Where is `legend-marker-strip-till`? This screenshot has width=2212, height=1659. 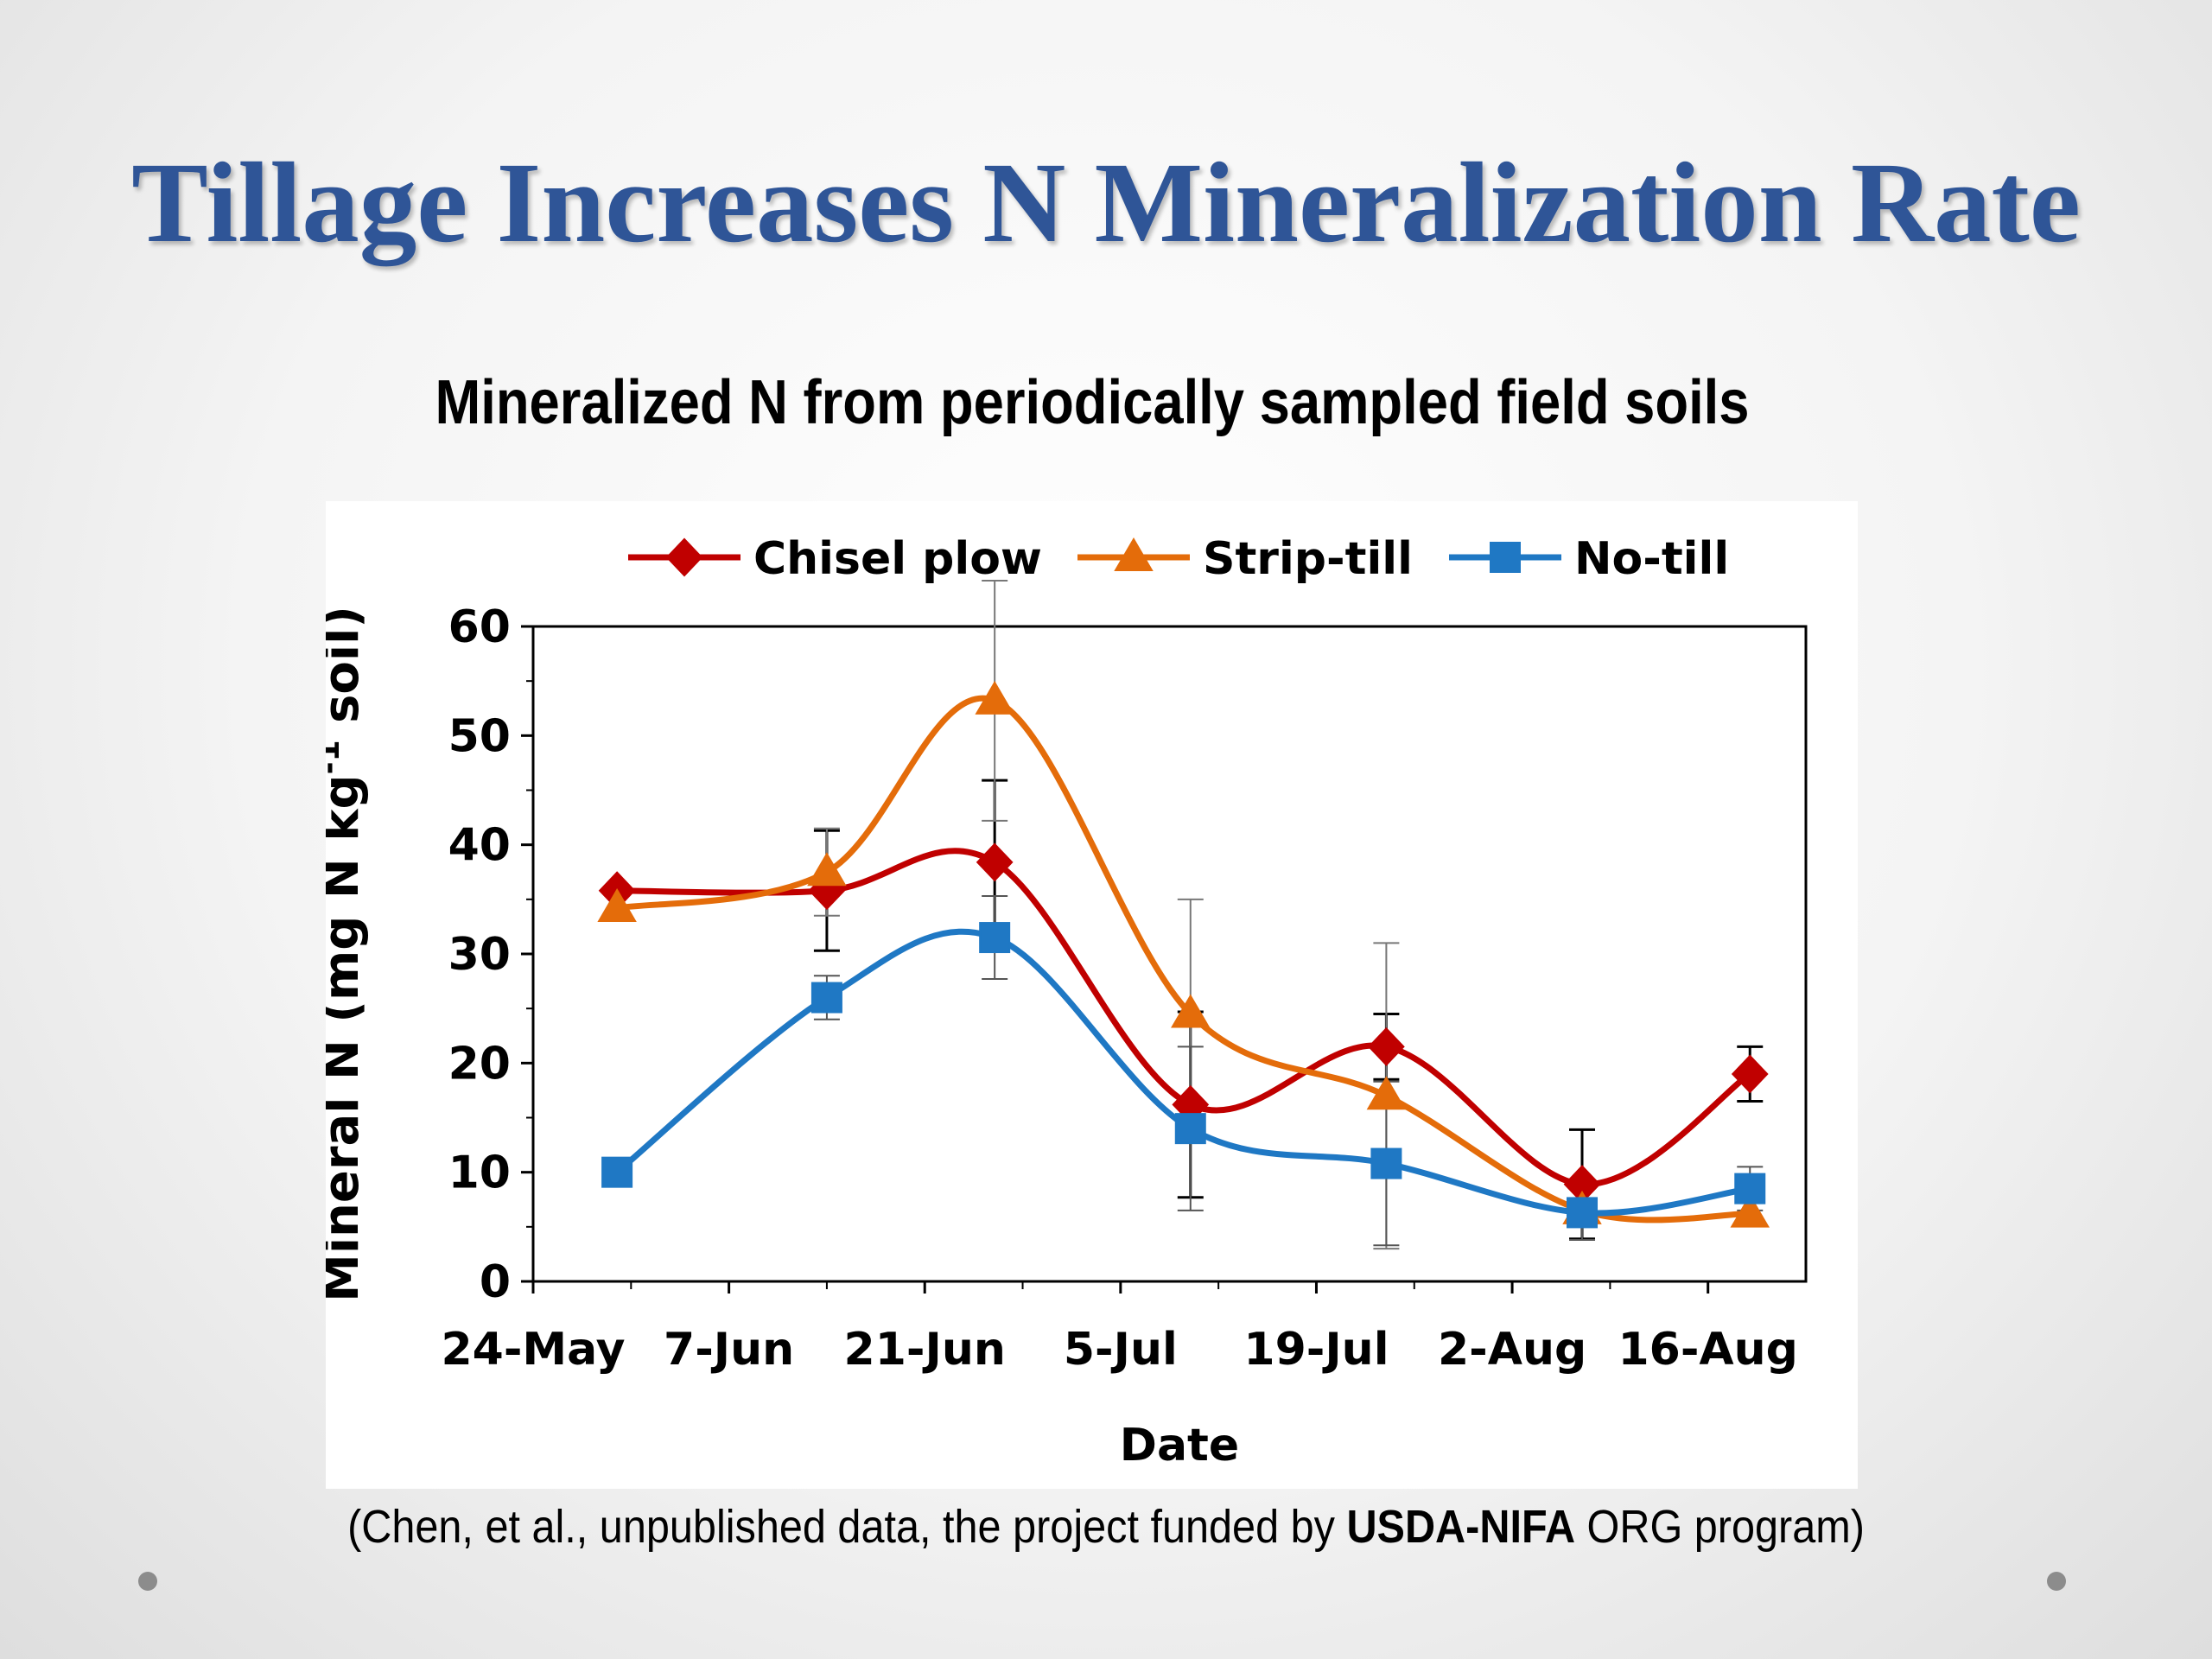
legend-marker-strip-till is located at coordinates (1134, 554).